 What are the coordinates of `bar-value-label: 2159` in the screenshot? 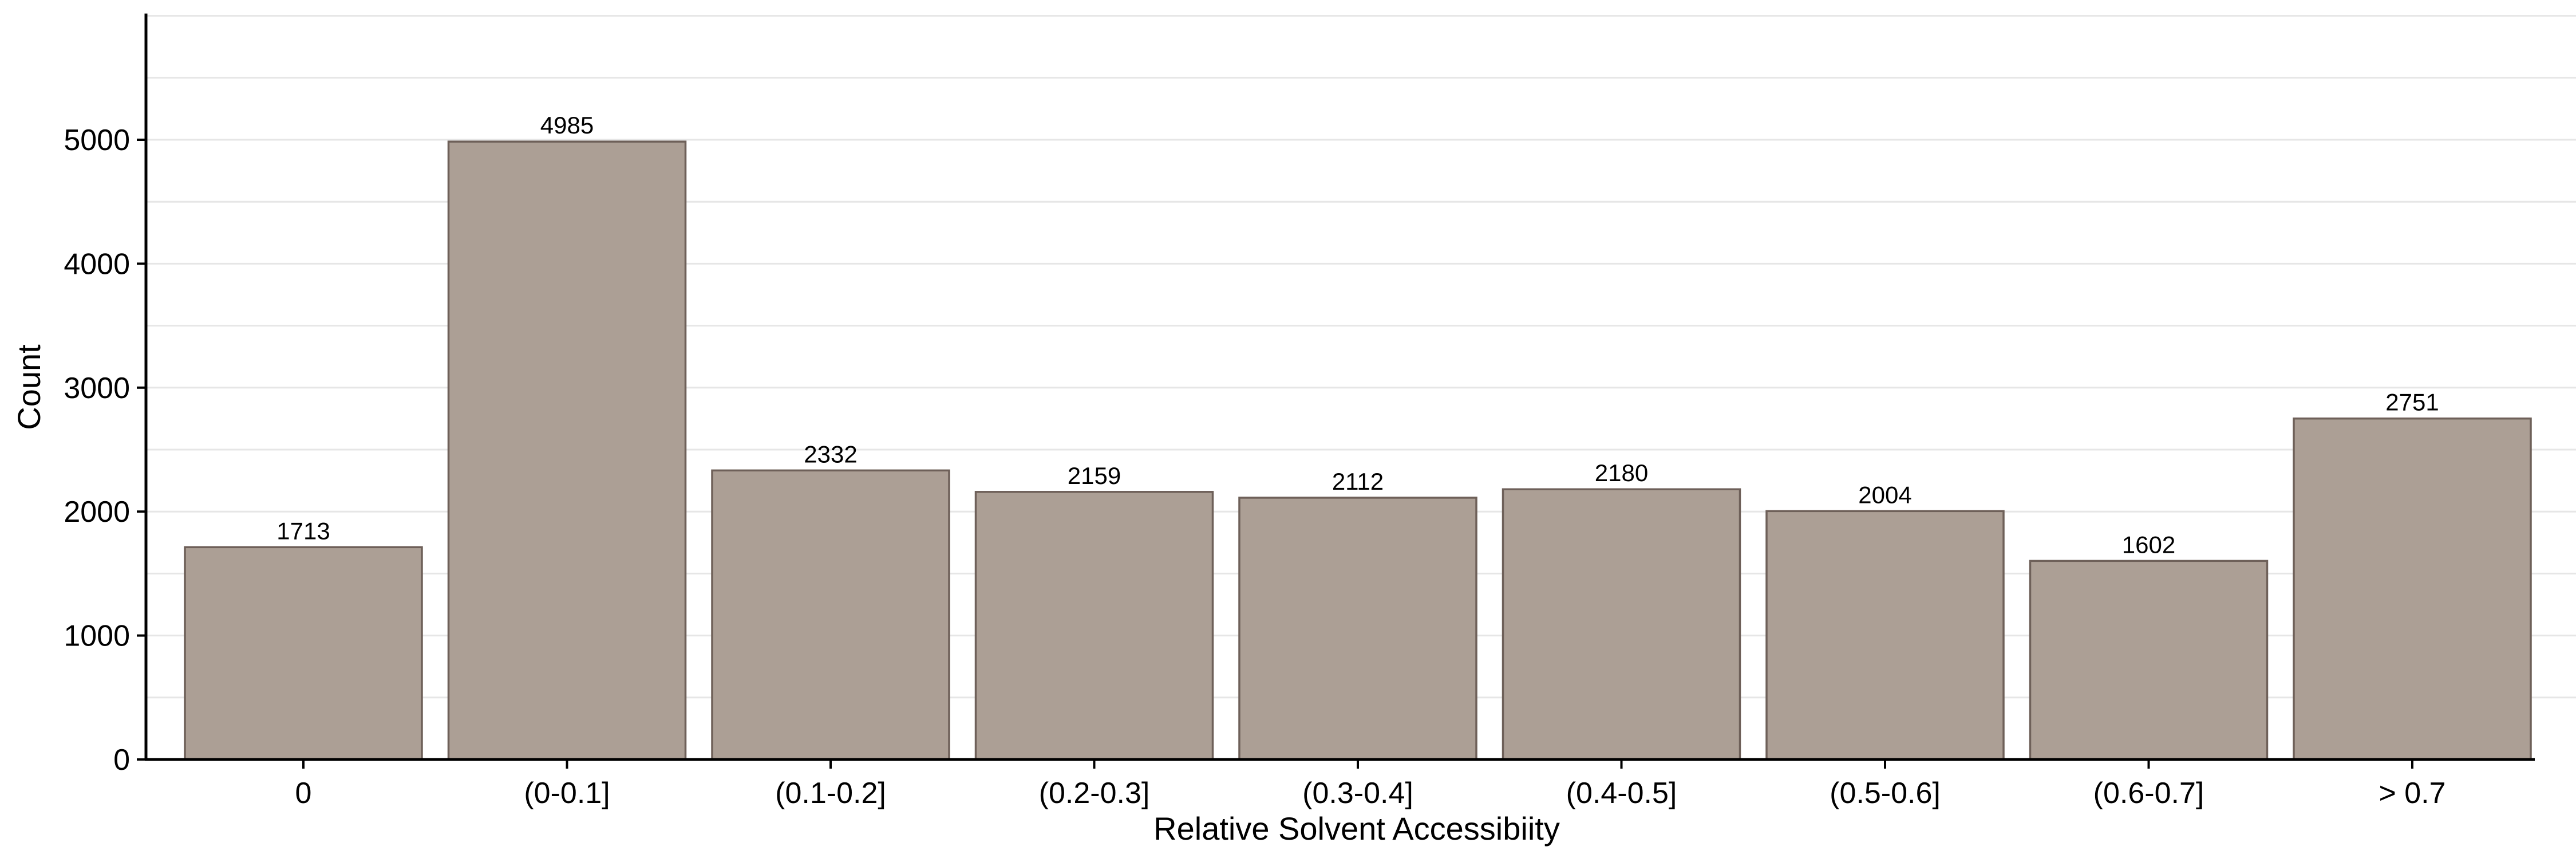 It's located at (1094, 476).